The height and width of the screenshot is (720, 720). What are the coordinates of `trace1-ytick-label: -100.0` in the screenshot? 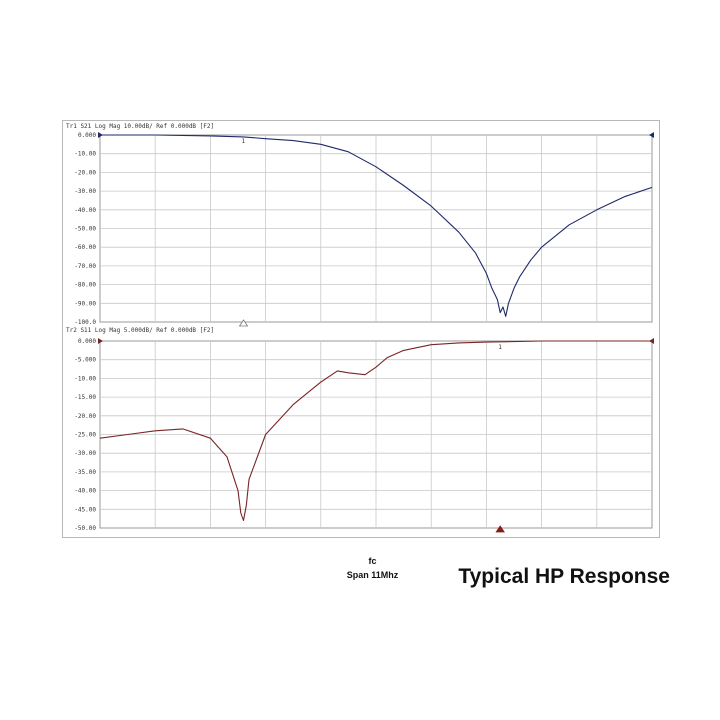 It's located at (85, 322).